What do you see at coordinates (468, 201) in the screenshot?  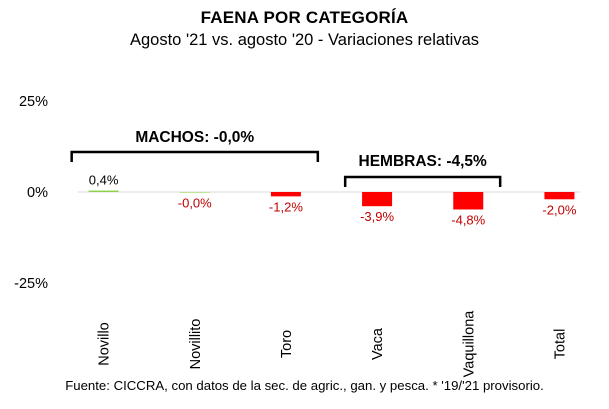 I see `bar-vaquillona` at bounding box center [468, 201].